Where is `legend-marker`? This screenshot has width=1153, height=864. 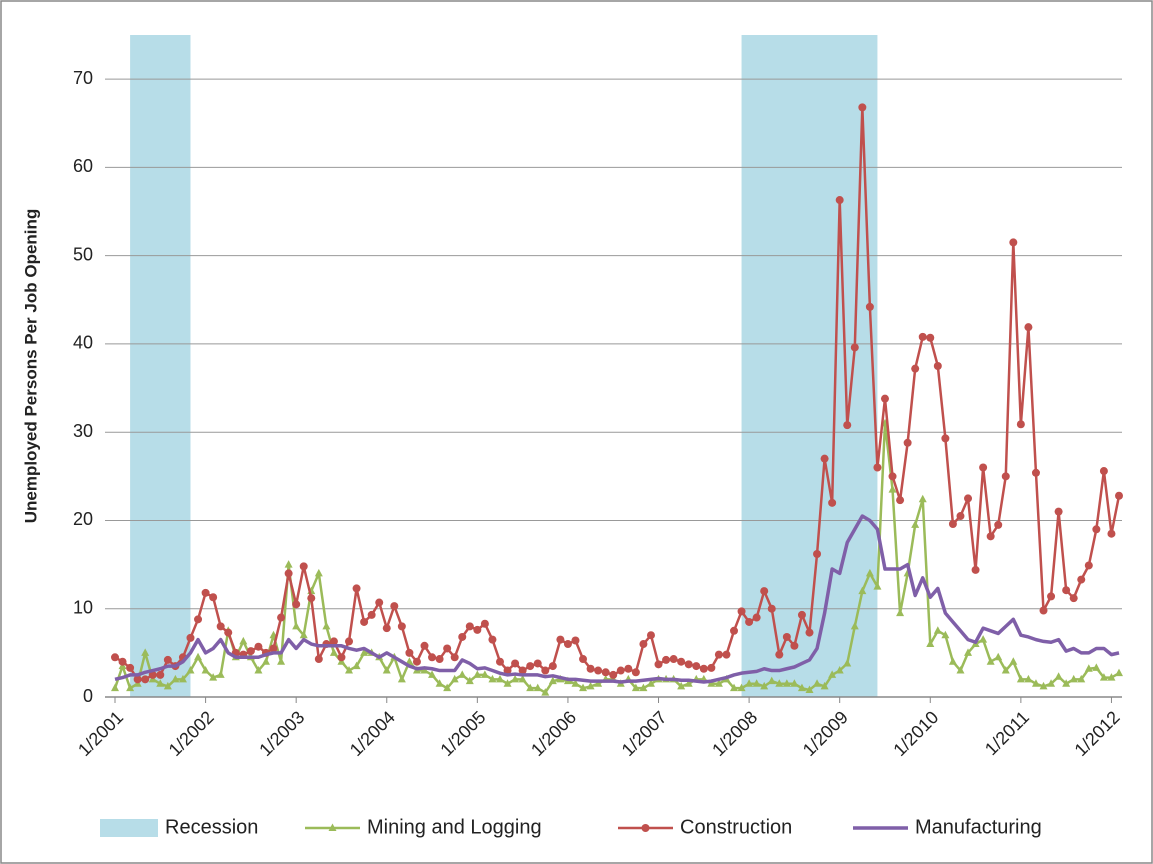 legend-marker is located at coordinates (645, 828).